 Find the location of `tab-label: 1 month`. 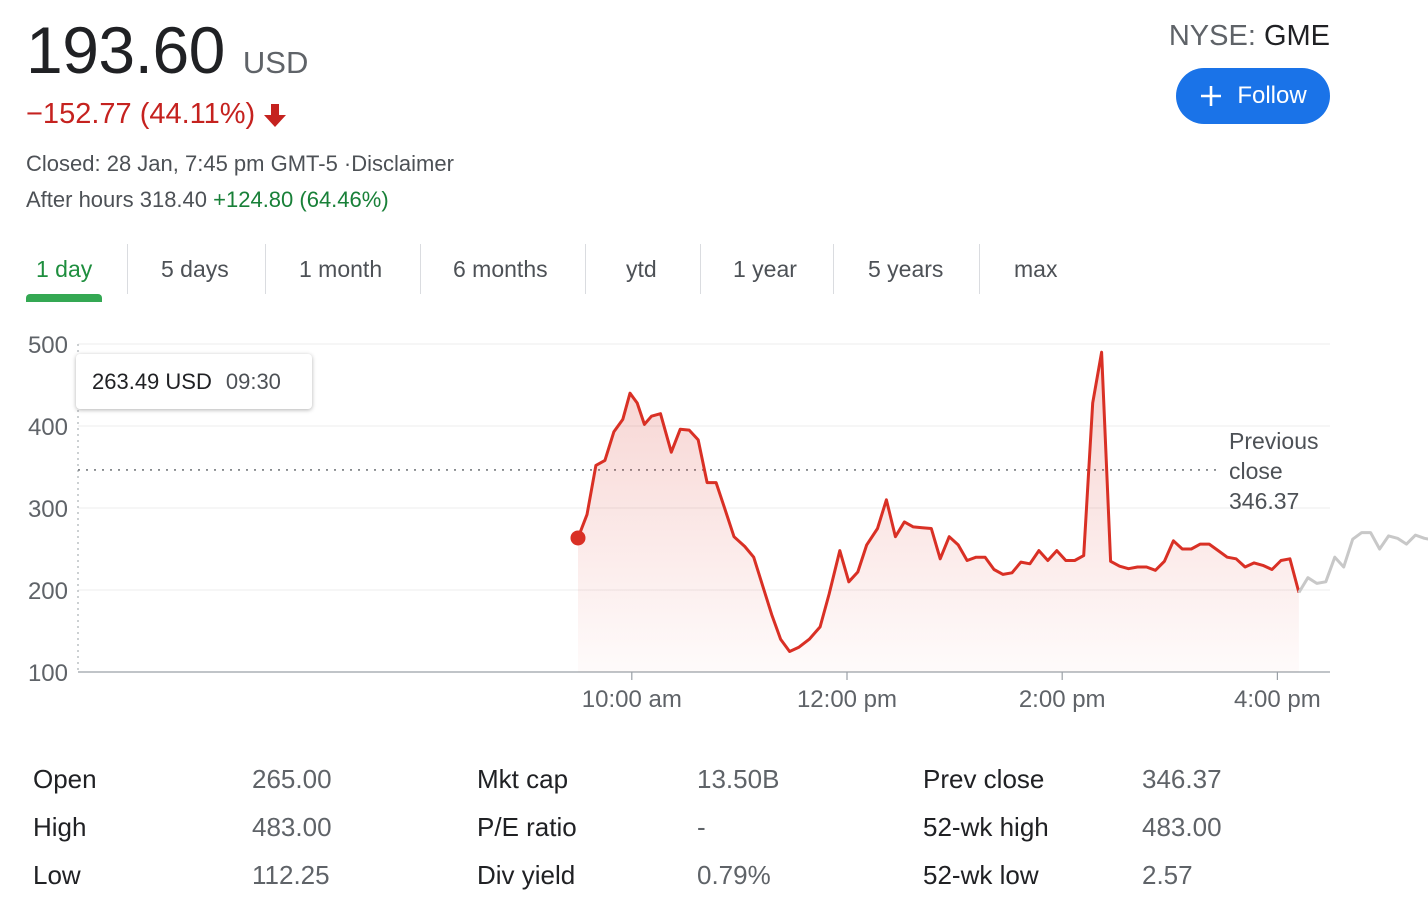

tab-label: 1 month is located at coordinates (341, 268).